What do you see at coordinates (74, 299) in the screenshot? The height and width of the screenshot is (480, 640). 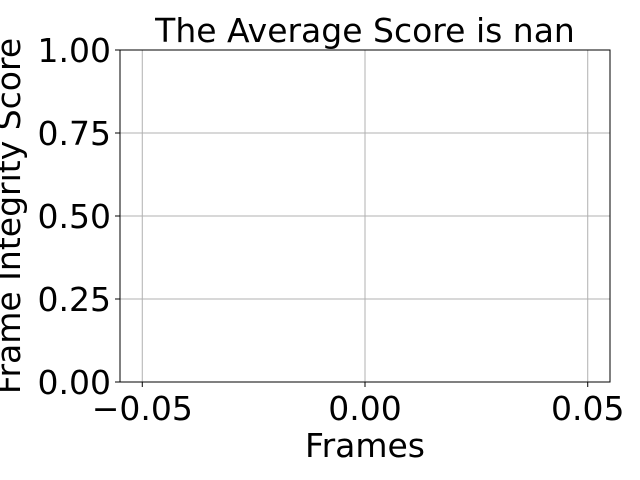 I see `y-tick-label: 0.25` at bounding box center [74, 299].